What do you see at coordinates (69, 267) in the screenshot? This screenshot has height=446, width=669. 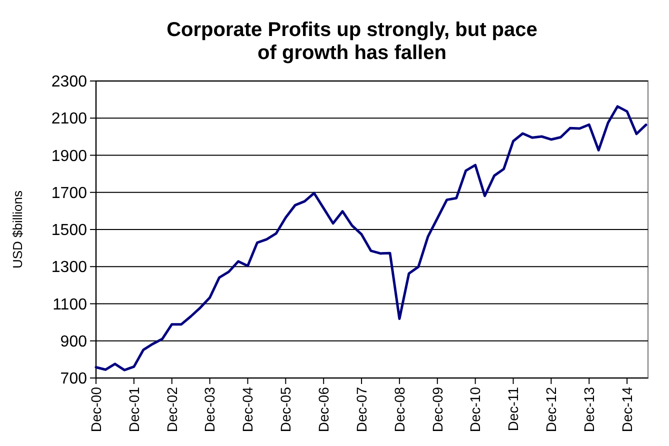 I see `y-tick-label: 1300` at bounding box center [69, 267].